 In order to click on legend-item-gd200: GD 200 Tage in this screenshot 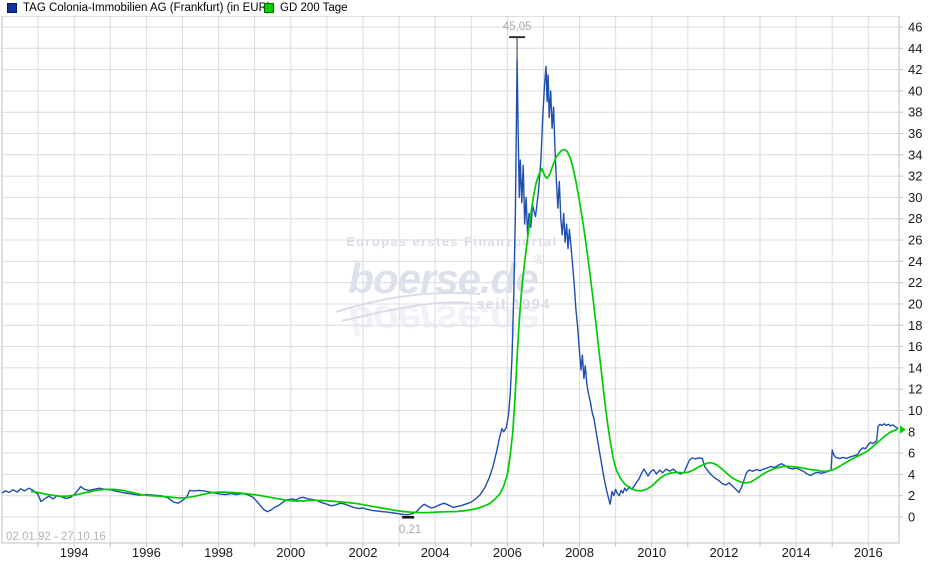, I will do `click(306, 8)`.